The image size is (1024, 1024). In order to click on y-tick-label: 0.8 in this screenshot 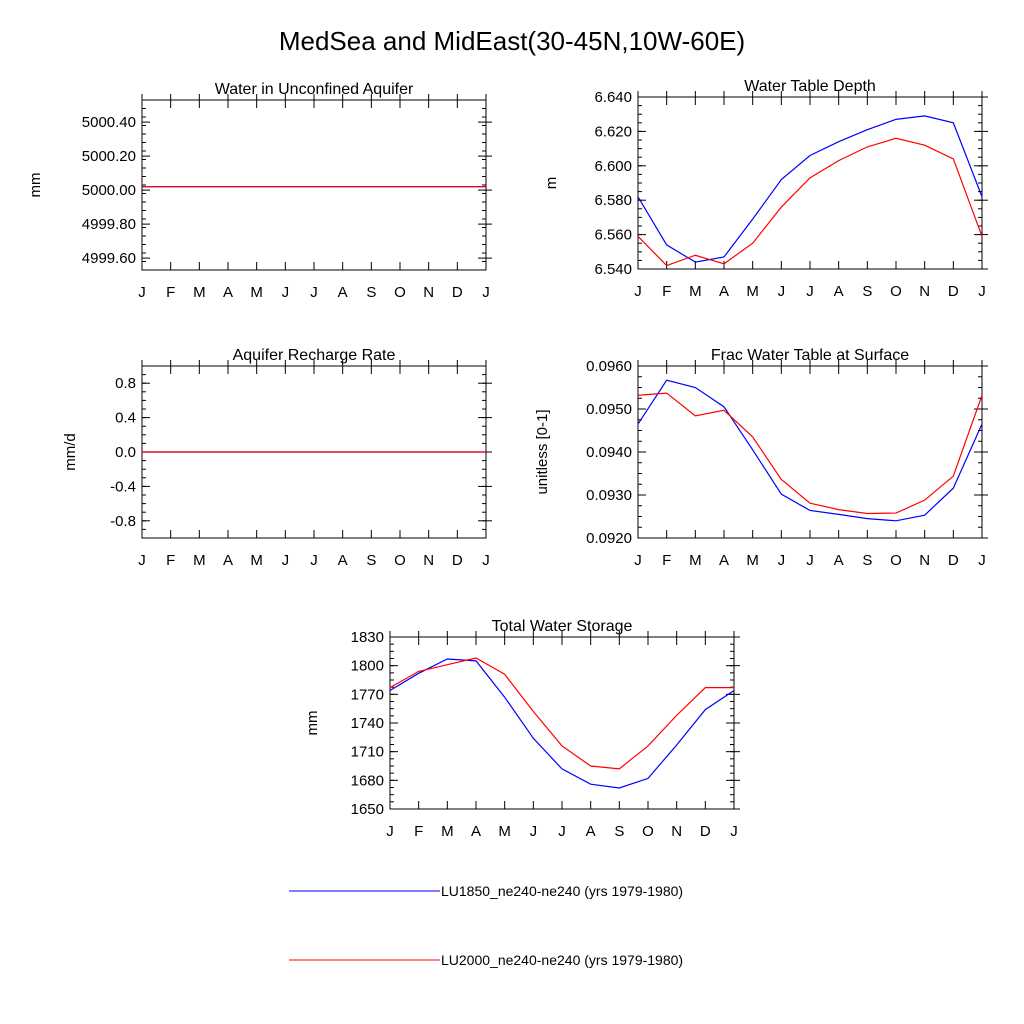, I will do `click(125, 383)`.